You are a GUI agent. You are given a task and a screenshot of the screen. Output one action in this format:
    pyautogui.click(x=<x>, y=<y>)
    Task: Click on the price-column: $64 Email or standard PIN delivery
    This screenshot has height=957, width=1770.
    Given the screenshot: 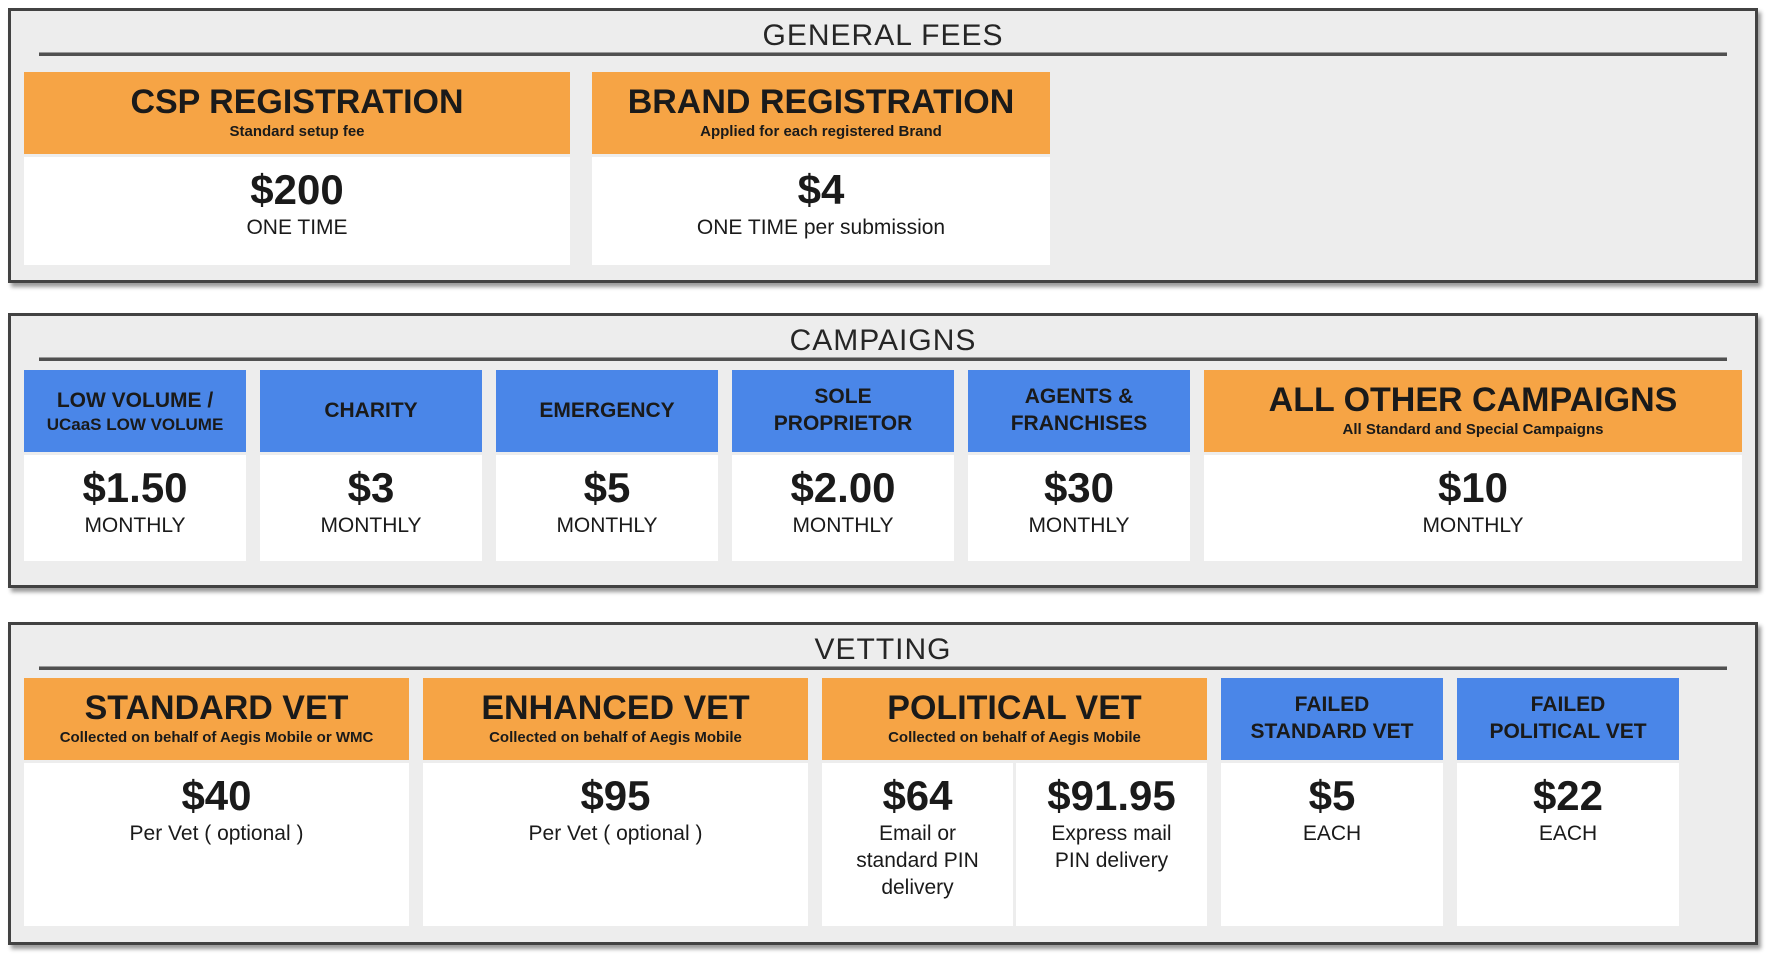 What is the action you would take?
    pyautogui.click(x=917, y=844)
    